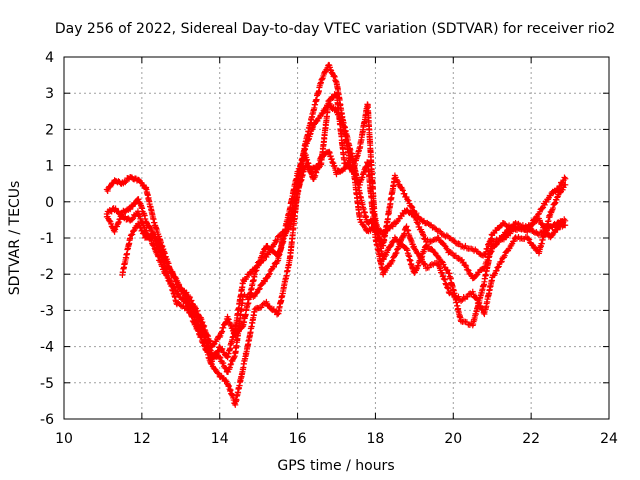  Describe the element at coordinates (376, 439) in the screenshot. I see `x-tick-label: 18` at that location.